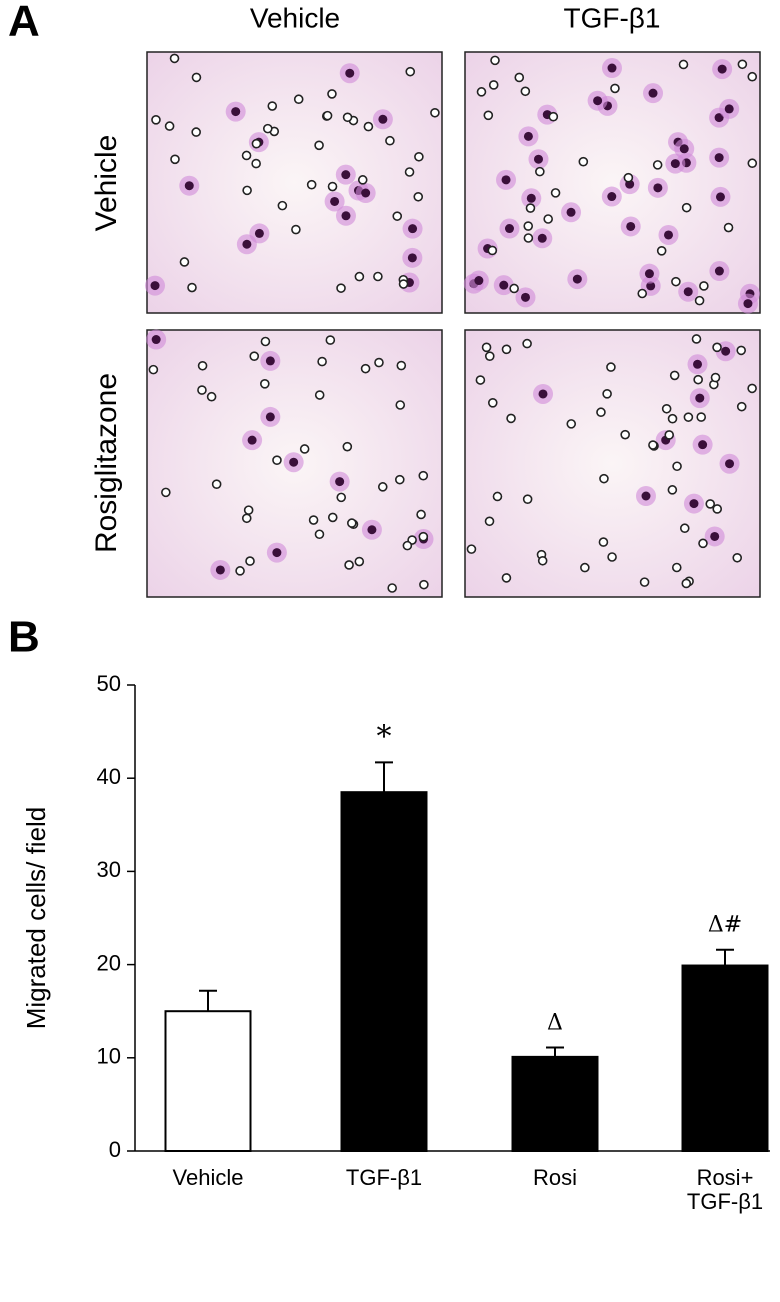  Describe the element at coordinates (36, 918) in the screenshot. I see `y-axis-label: Migrated cells/ field` at that location.